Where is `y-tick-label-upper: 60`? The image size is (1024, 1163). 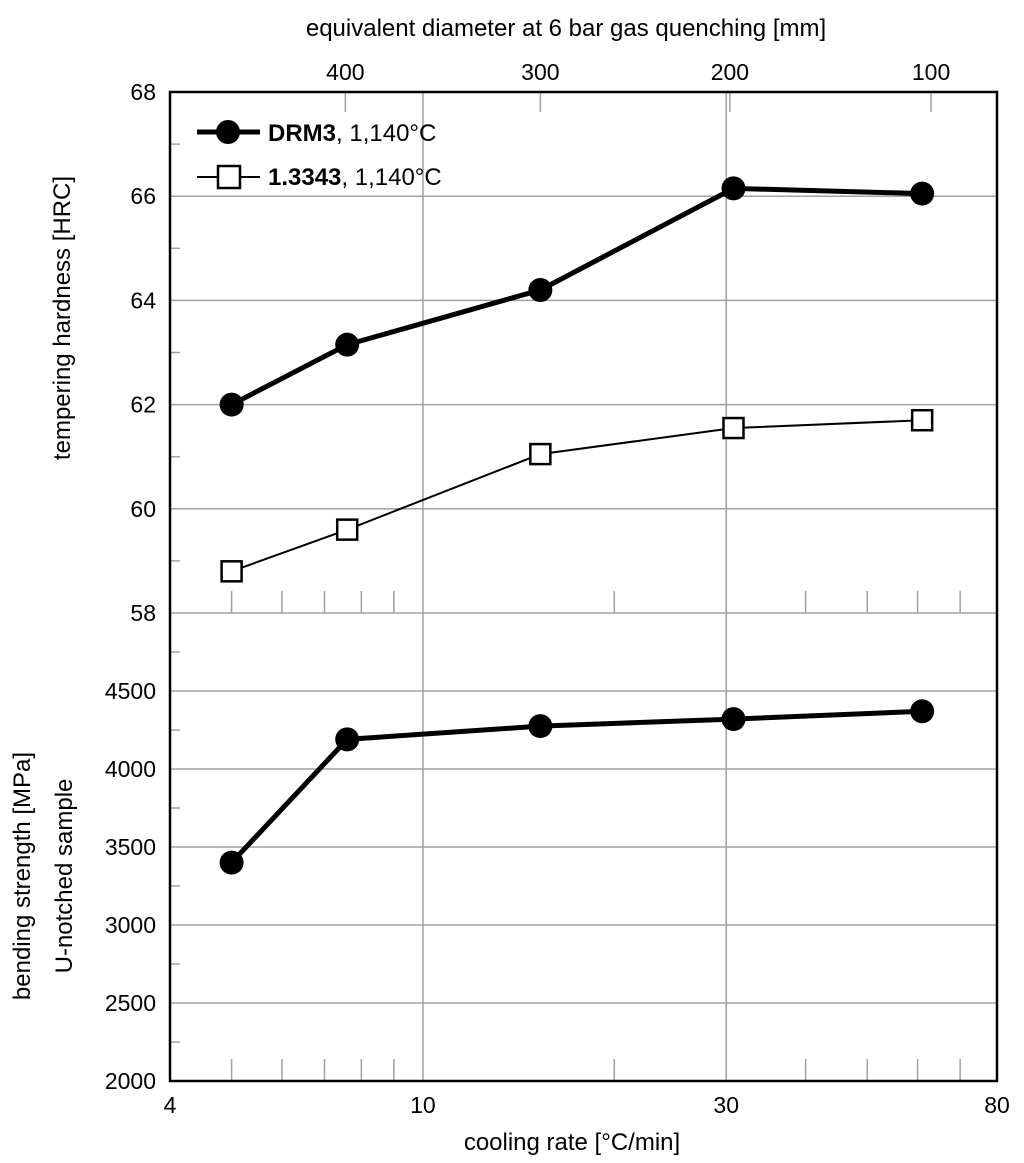
y-tick-label-upper: 60 is located at coordinates (143, 509).